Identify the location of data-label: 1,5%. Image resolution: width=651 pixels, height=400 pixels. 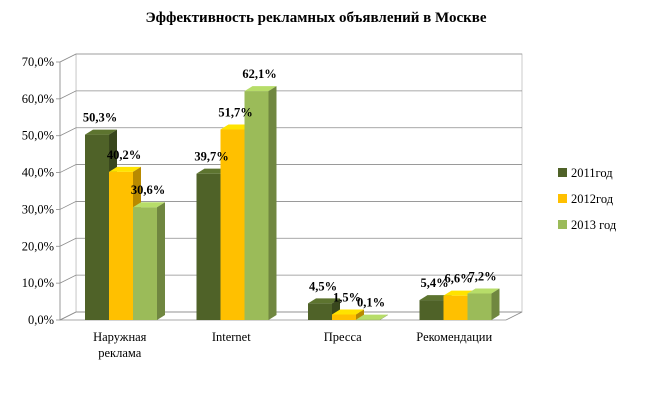
(347, 297).